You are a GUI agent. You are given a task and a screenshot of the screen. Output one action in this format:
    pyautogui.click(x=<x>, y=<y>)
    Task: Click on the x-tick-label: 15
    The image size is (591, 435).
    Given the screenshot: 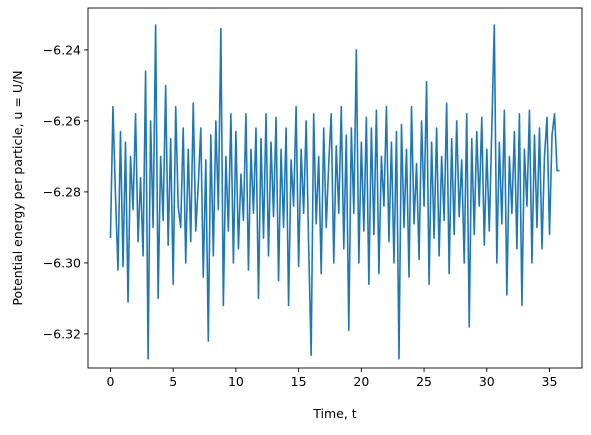 What is the action you would take?
    pyautogui.click(x=299, y=381)
    